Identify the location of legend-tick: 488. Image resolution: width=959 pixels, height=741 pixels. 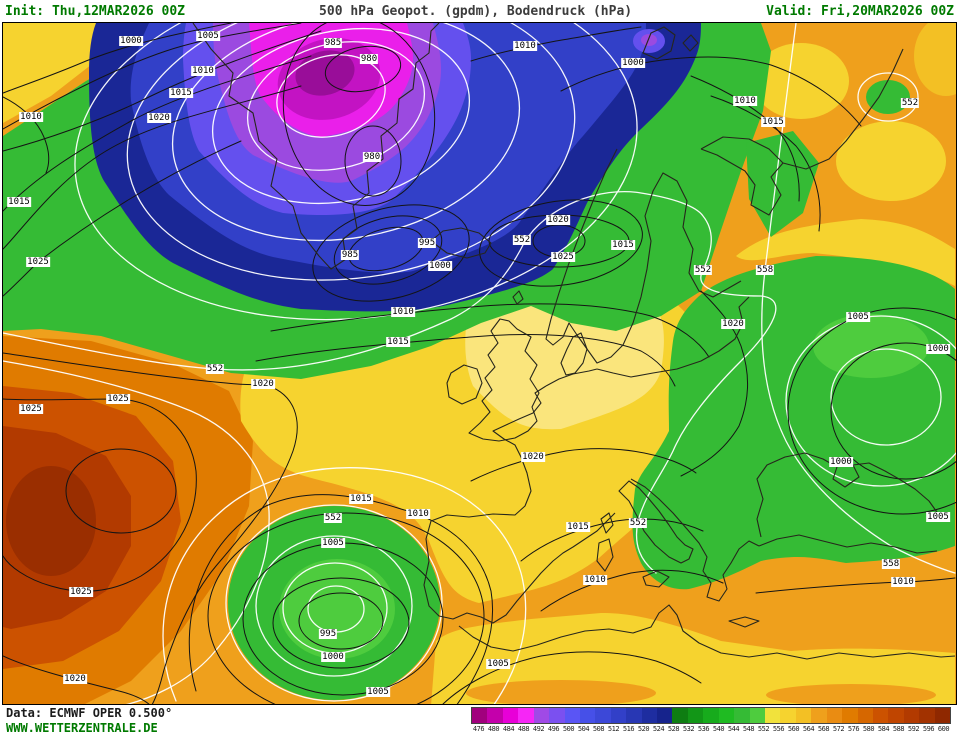
(523, 729).